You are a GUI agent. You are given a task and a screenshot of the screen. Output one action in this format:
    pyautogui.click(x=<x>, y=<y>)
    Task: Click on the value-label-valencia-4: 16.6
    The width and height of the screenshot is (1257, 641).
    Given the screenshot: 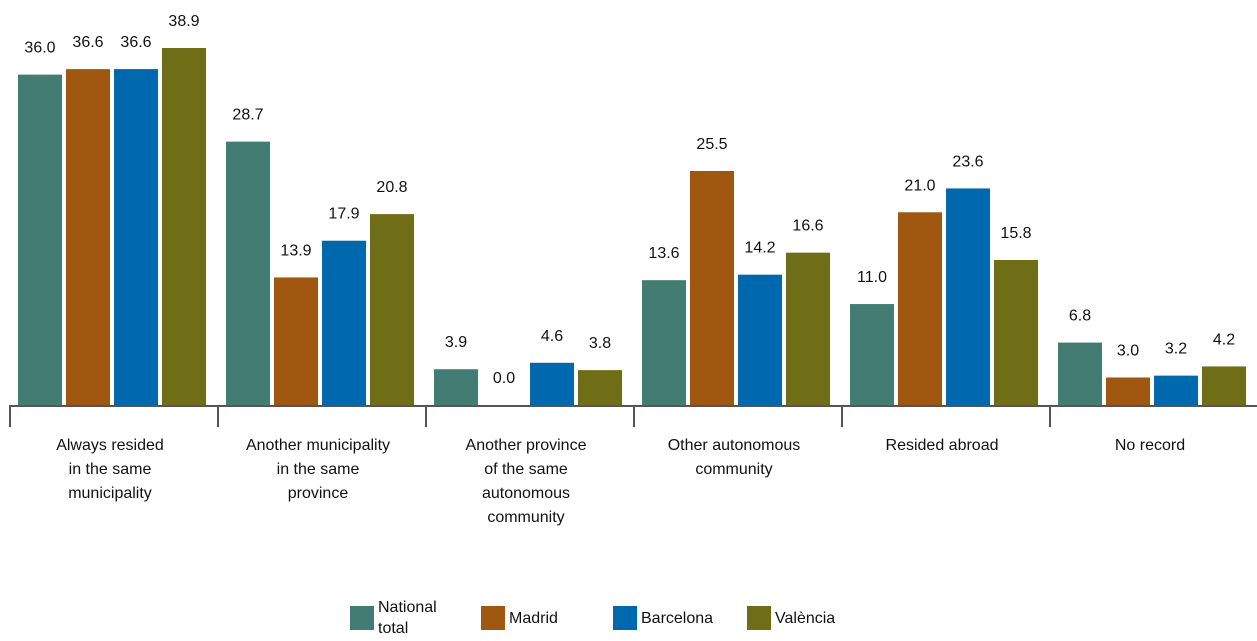 What is the action you would take?
    pyautogui.click(x=807, y=226)
    